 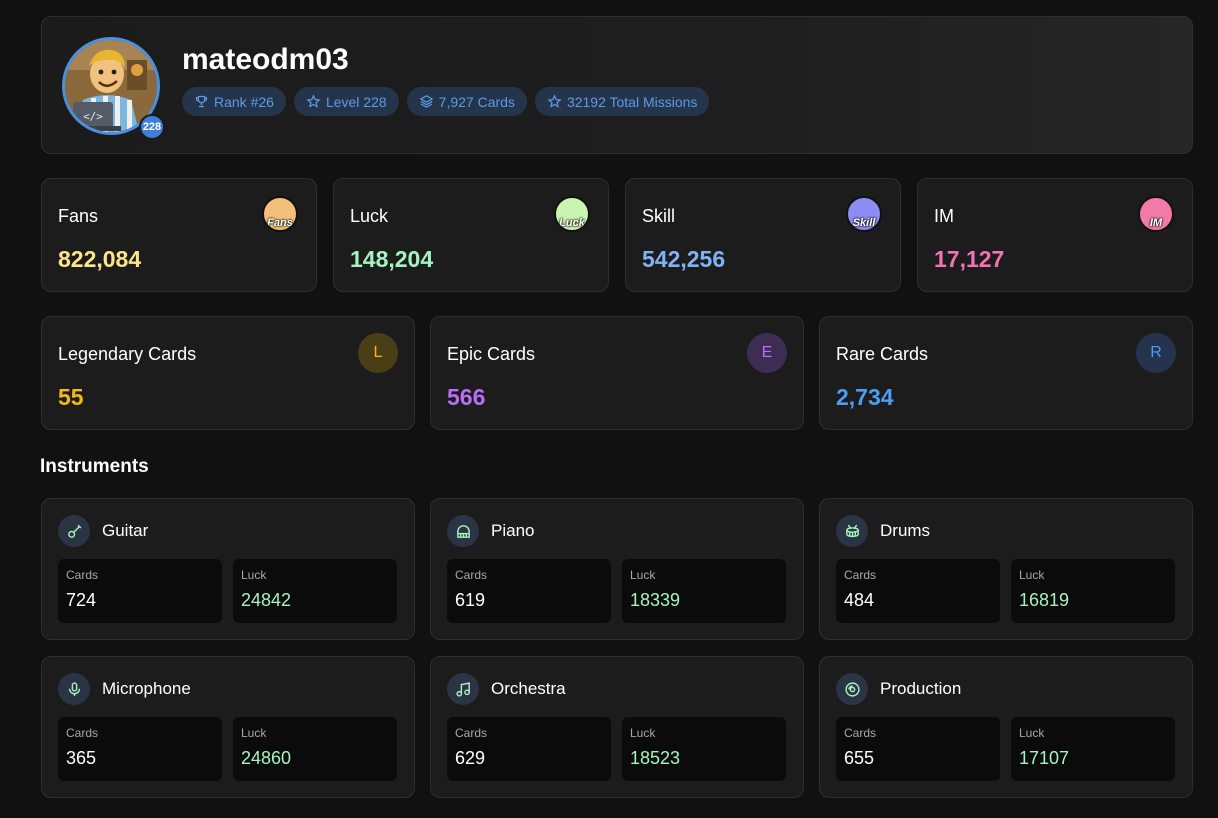 What do you see at coordinates (617, 727) in the screenshot?
I see `instrument-card-orchestra: Orchestra Cards 629 Luck 18523` at bounding box center [617, 727].